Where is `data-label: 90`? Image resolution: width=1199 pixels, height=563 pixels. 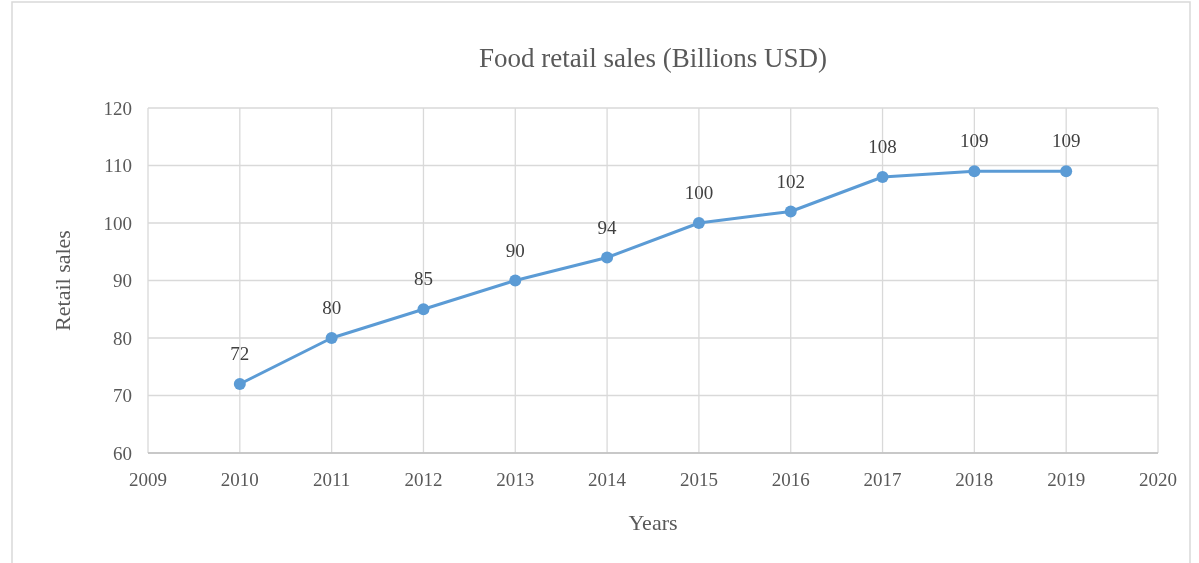
data-label: 90 is located at coordinates (515, 250).